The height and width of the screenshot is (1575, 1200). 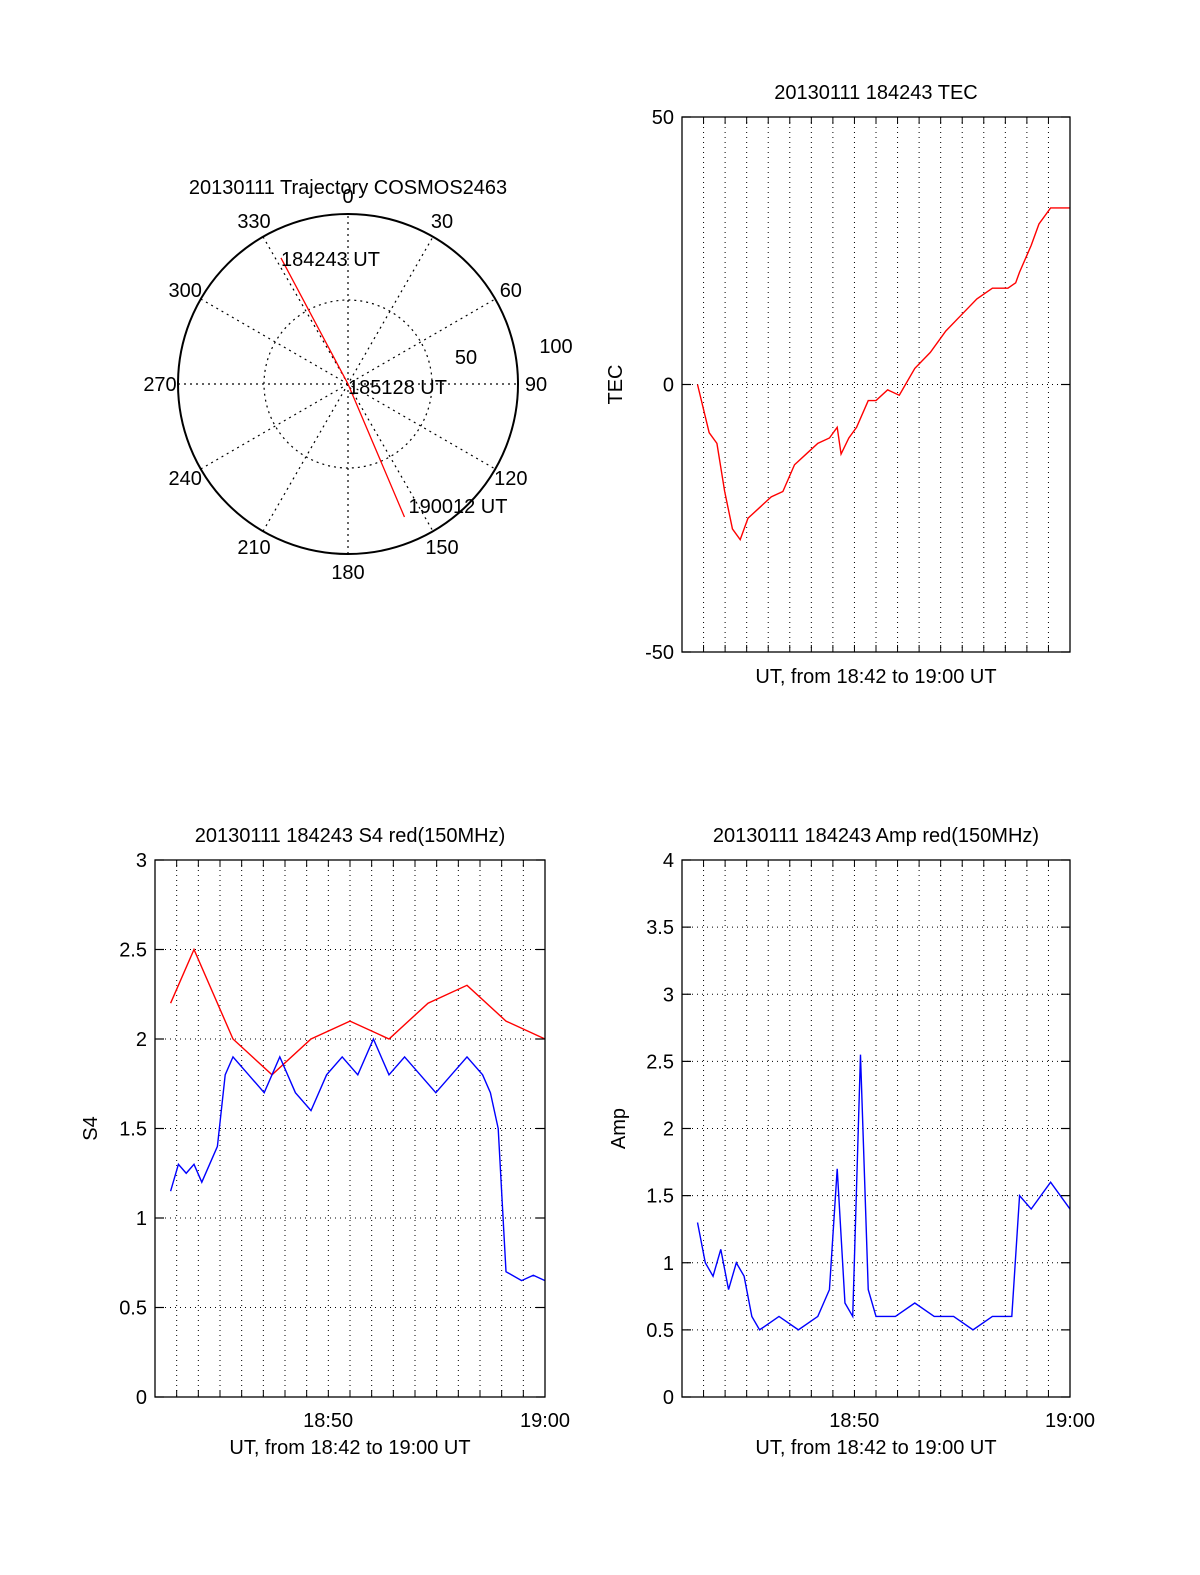 What do you see at coordinates (659, 653) in the screenshot?
I see `y-tick-label: -50` at bounding box center [659, 653].